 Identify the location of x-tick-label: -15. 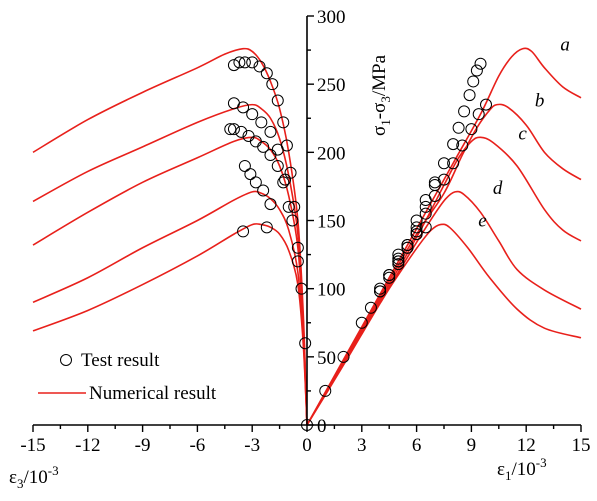
(32, 445).